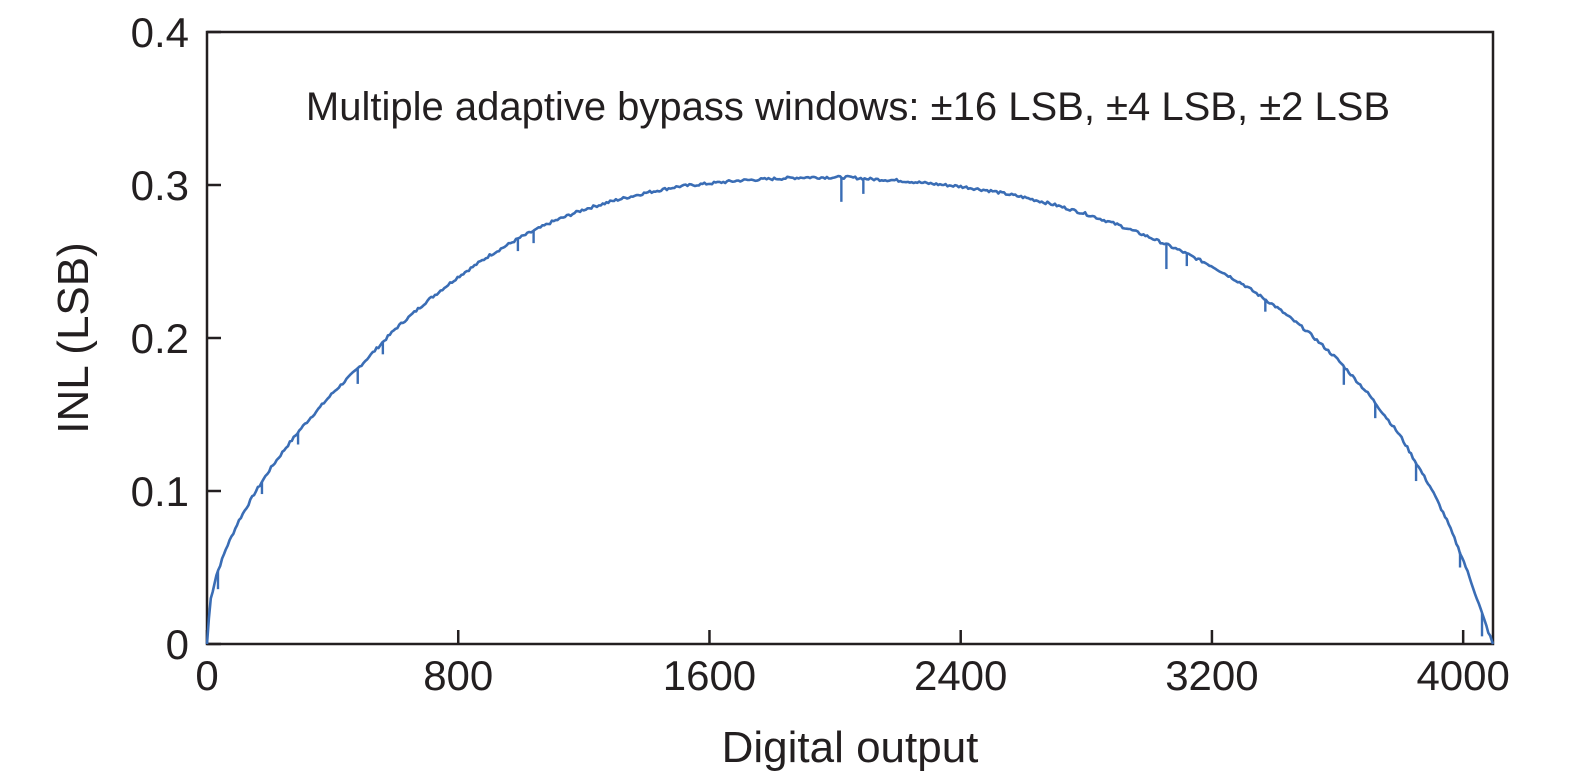 This screenshot has height=780, width=1575. What do you see at coordinates (709, 675) in the screenshot?
I see `x-tick-label: 1600` at bounding box center [709, 675].